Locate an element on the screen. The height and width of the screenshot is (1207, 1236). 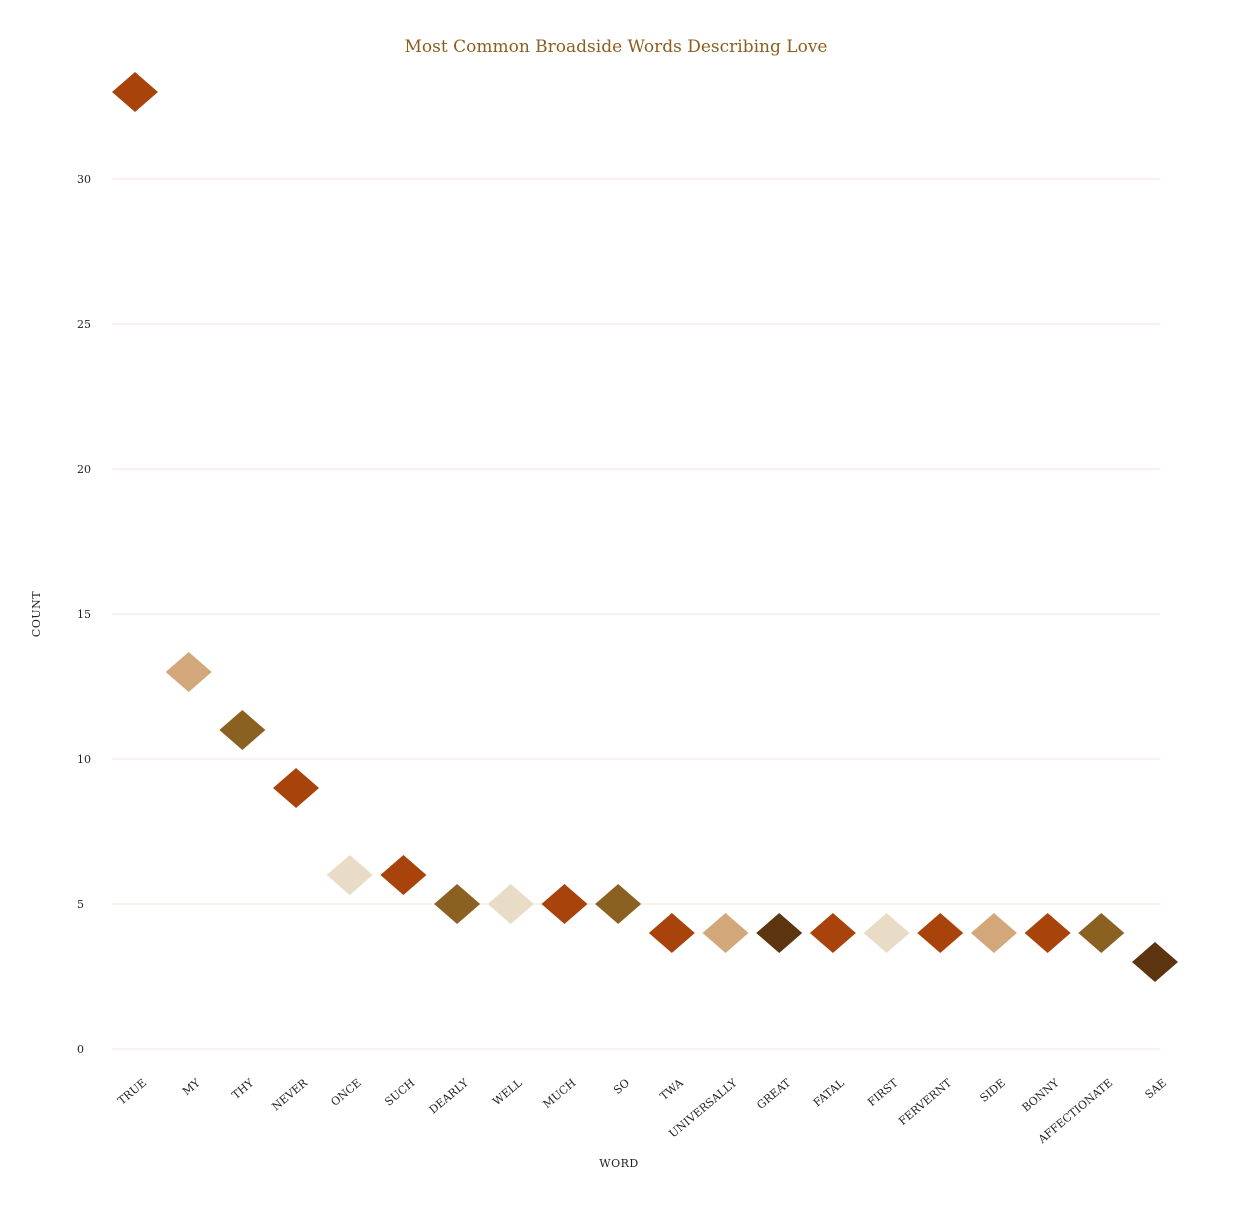
y-tick-label: 0 is located at coordinates (80, 1049).